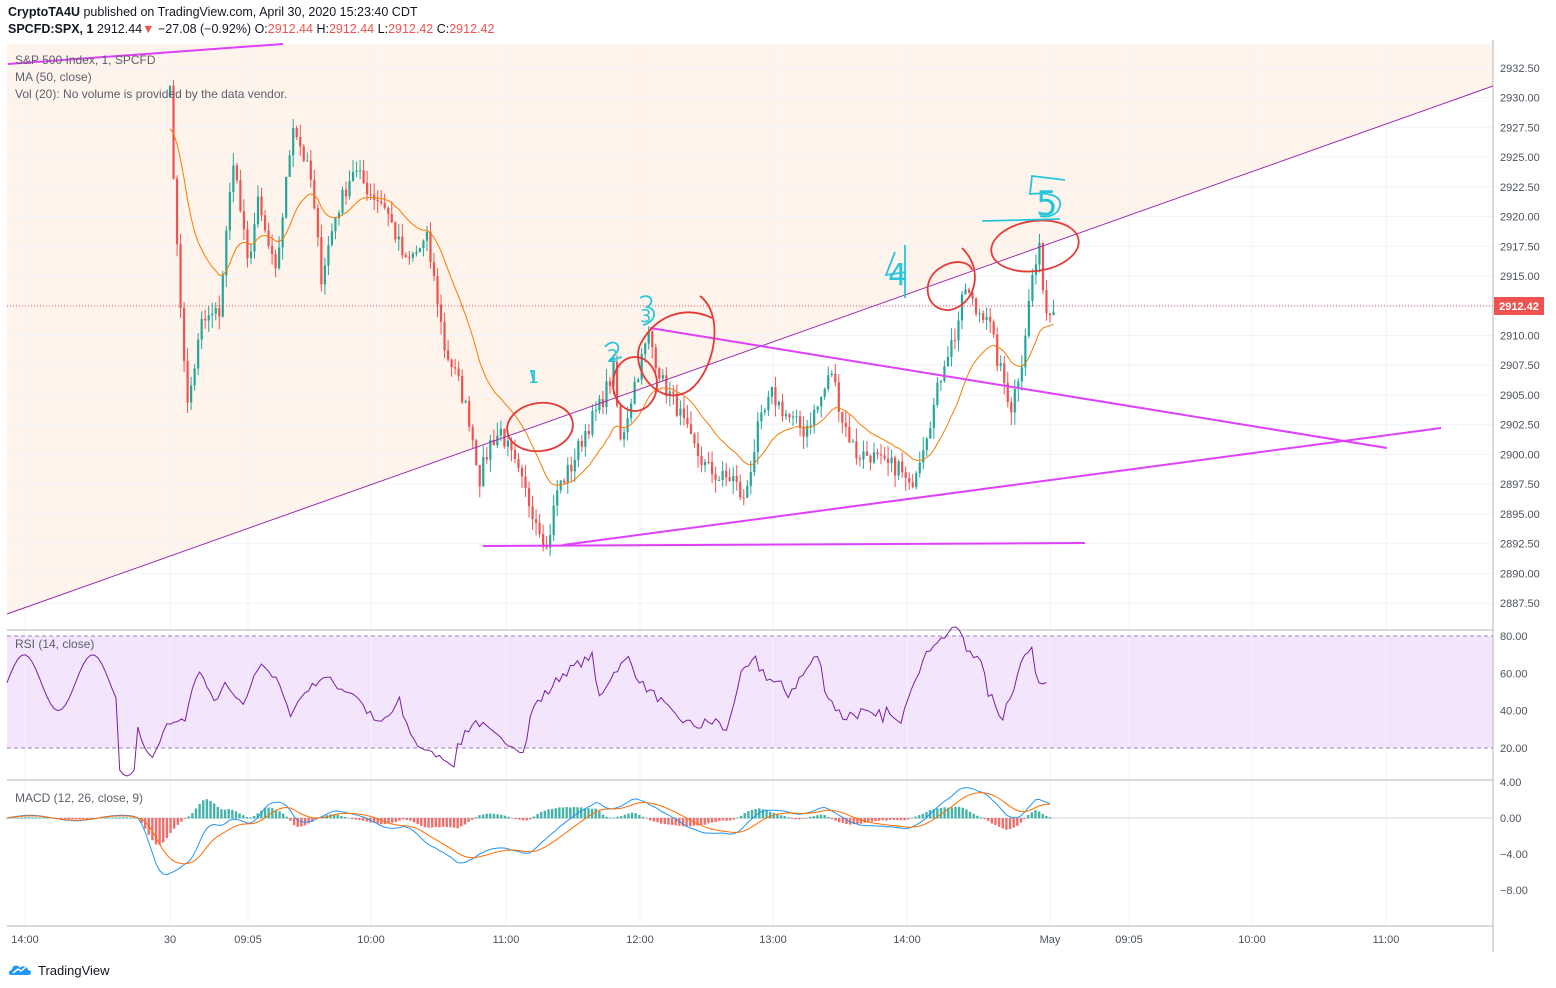 This screenshot has height=988, width=1556. I want to click on wave-label-3: 3, so click(645, 316).